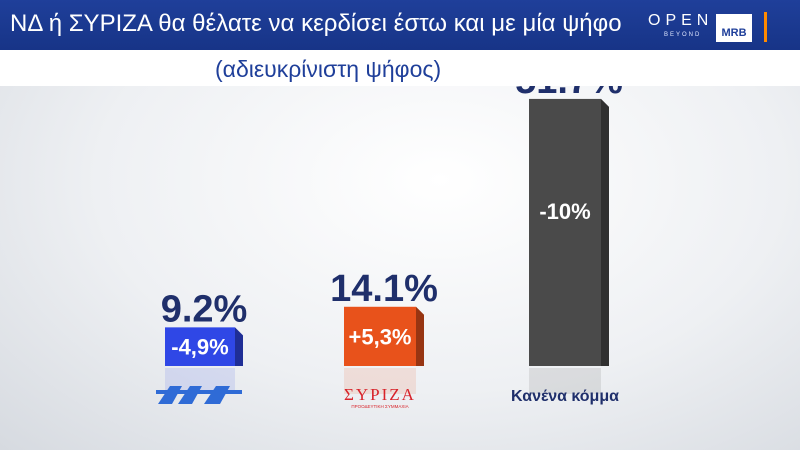 This screenshot has width=800, height=450. I want to click on open-logo: OPEN, so click(681, 20).